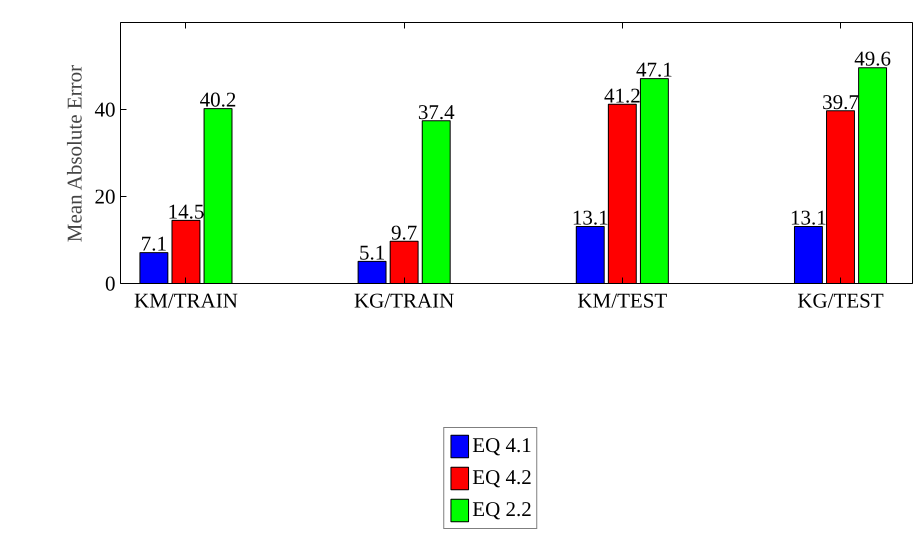 The height and width of the screenshot is (535, 919). Describe the element at coordinates (105, 196) in the screenshot. I see `y-tick-label: 20` at that location.